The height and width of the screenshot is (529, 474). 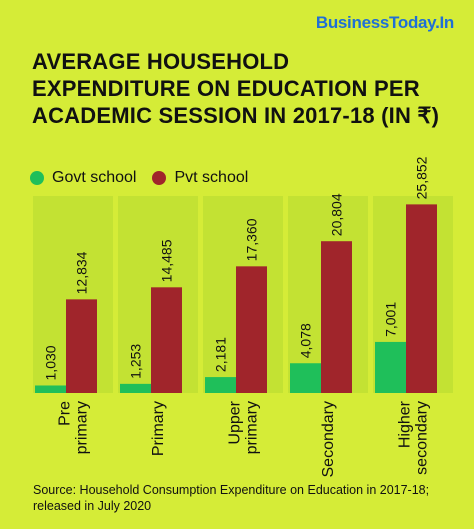 I want to click on chart-title-line: AVERAGE HOUSEHOLD, so click(x=161, y=61).